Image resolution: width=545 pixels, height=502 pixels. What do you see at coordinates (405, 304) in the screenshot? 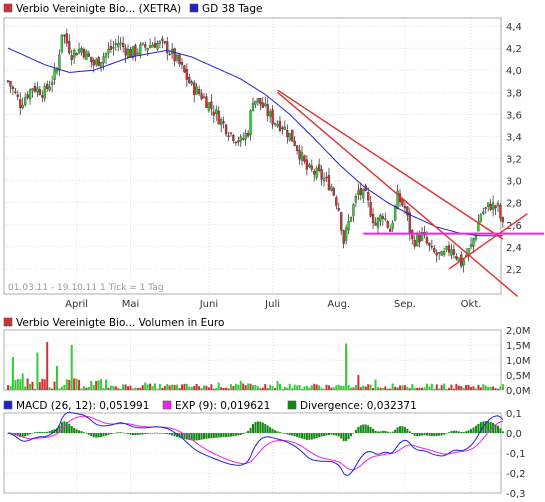
I see `price-x-tick-label: Sep.` at bounding box center [405, 304].